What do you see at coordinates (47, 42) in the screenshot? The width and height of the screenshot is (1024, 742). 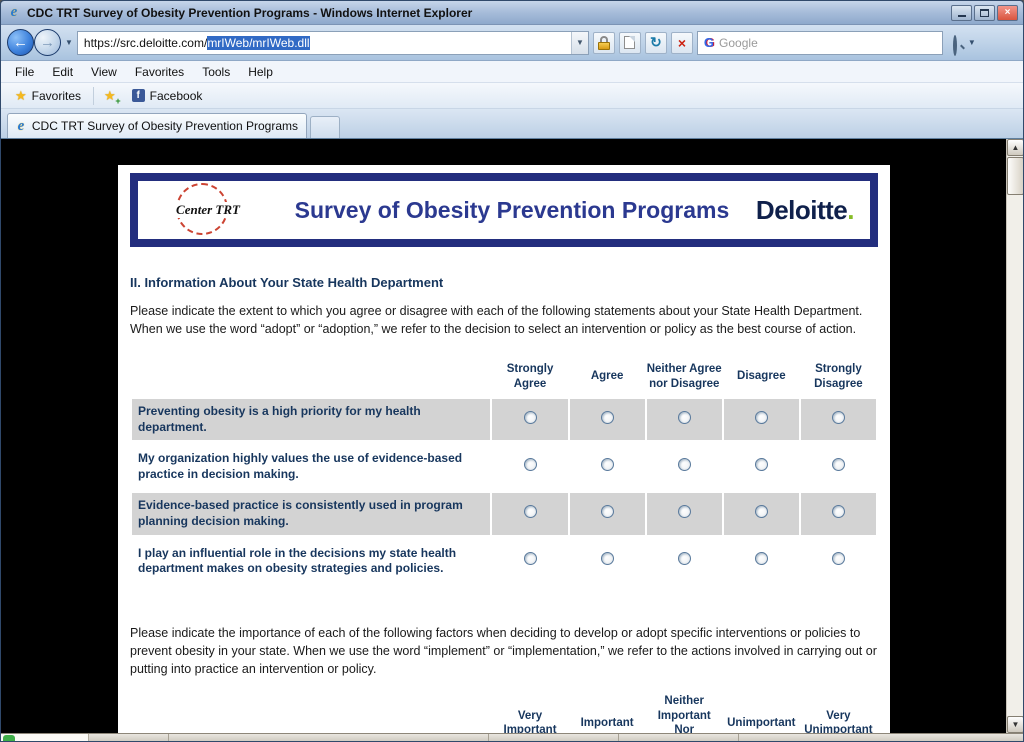 I see `forward-button: →` at bounding box center [47, 42].